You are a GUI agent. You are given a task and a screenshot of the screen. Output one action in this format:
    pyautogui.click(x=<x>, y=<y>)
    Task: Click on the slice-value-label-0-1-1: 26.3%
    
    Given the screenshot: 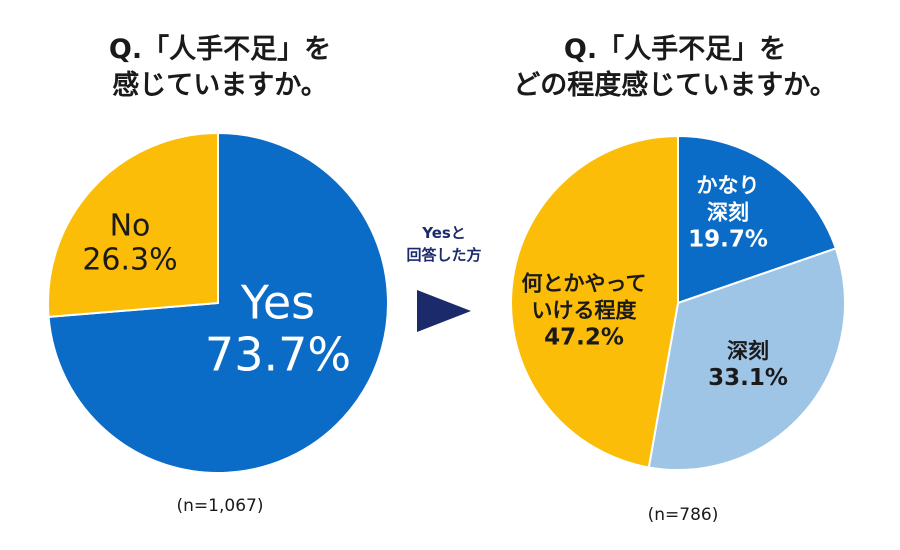 What is the action you would take?
    pyautogui.click(x=129, y=260)
    